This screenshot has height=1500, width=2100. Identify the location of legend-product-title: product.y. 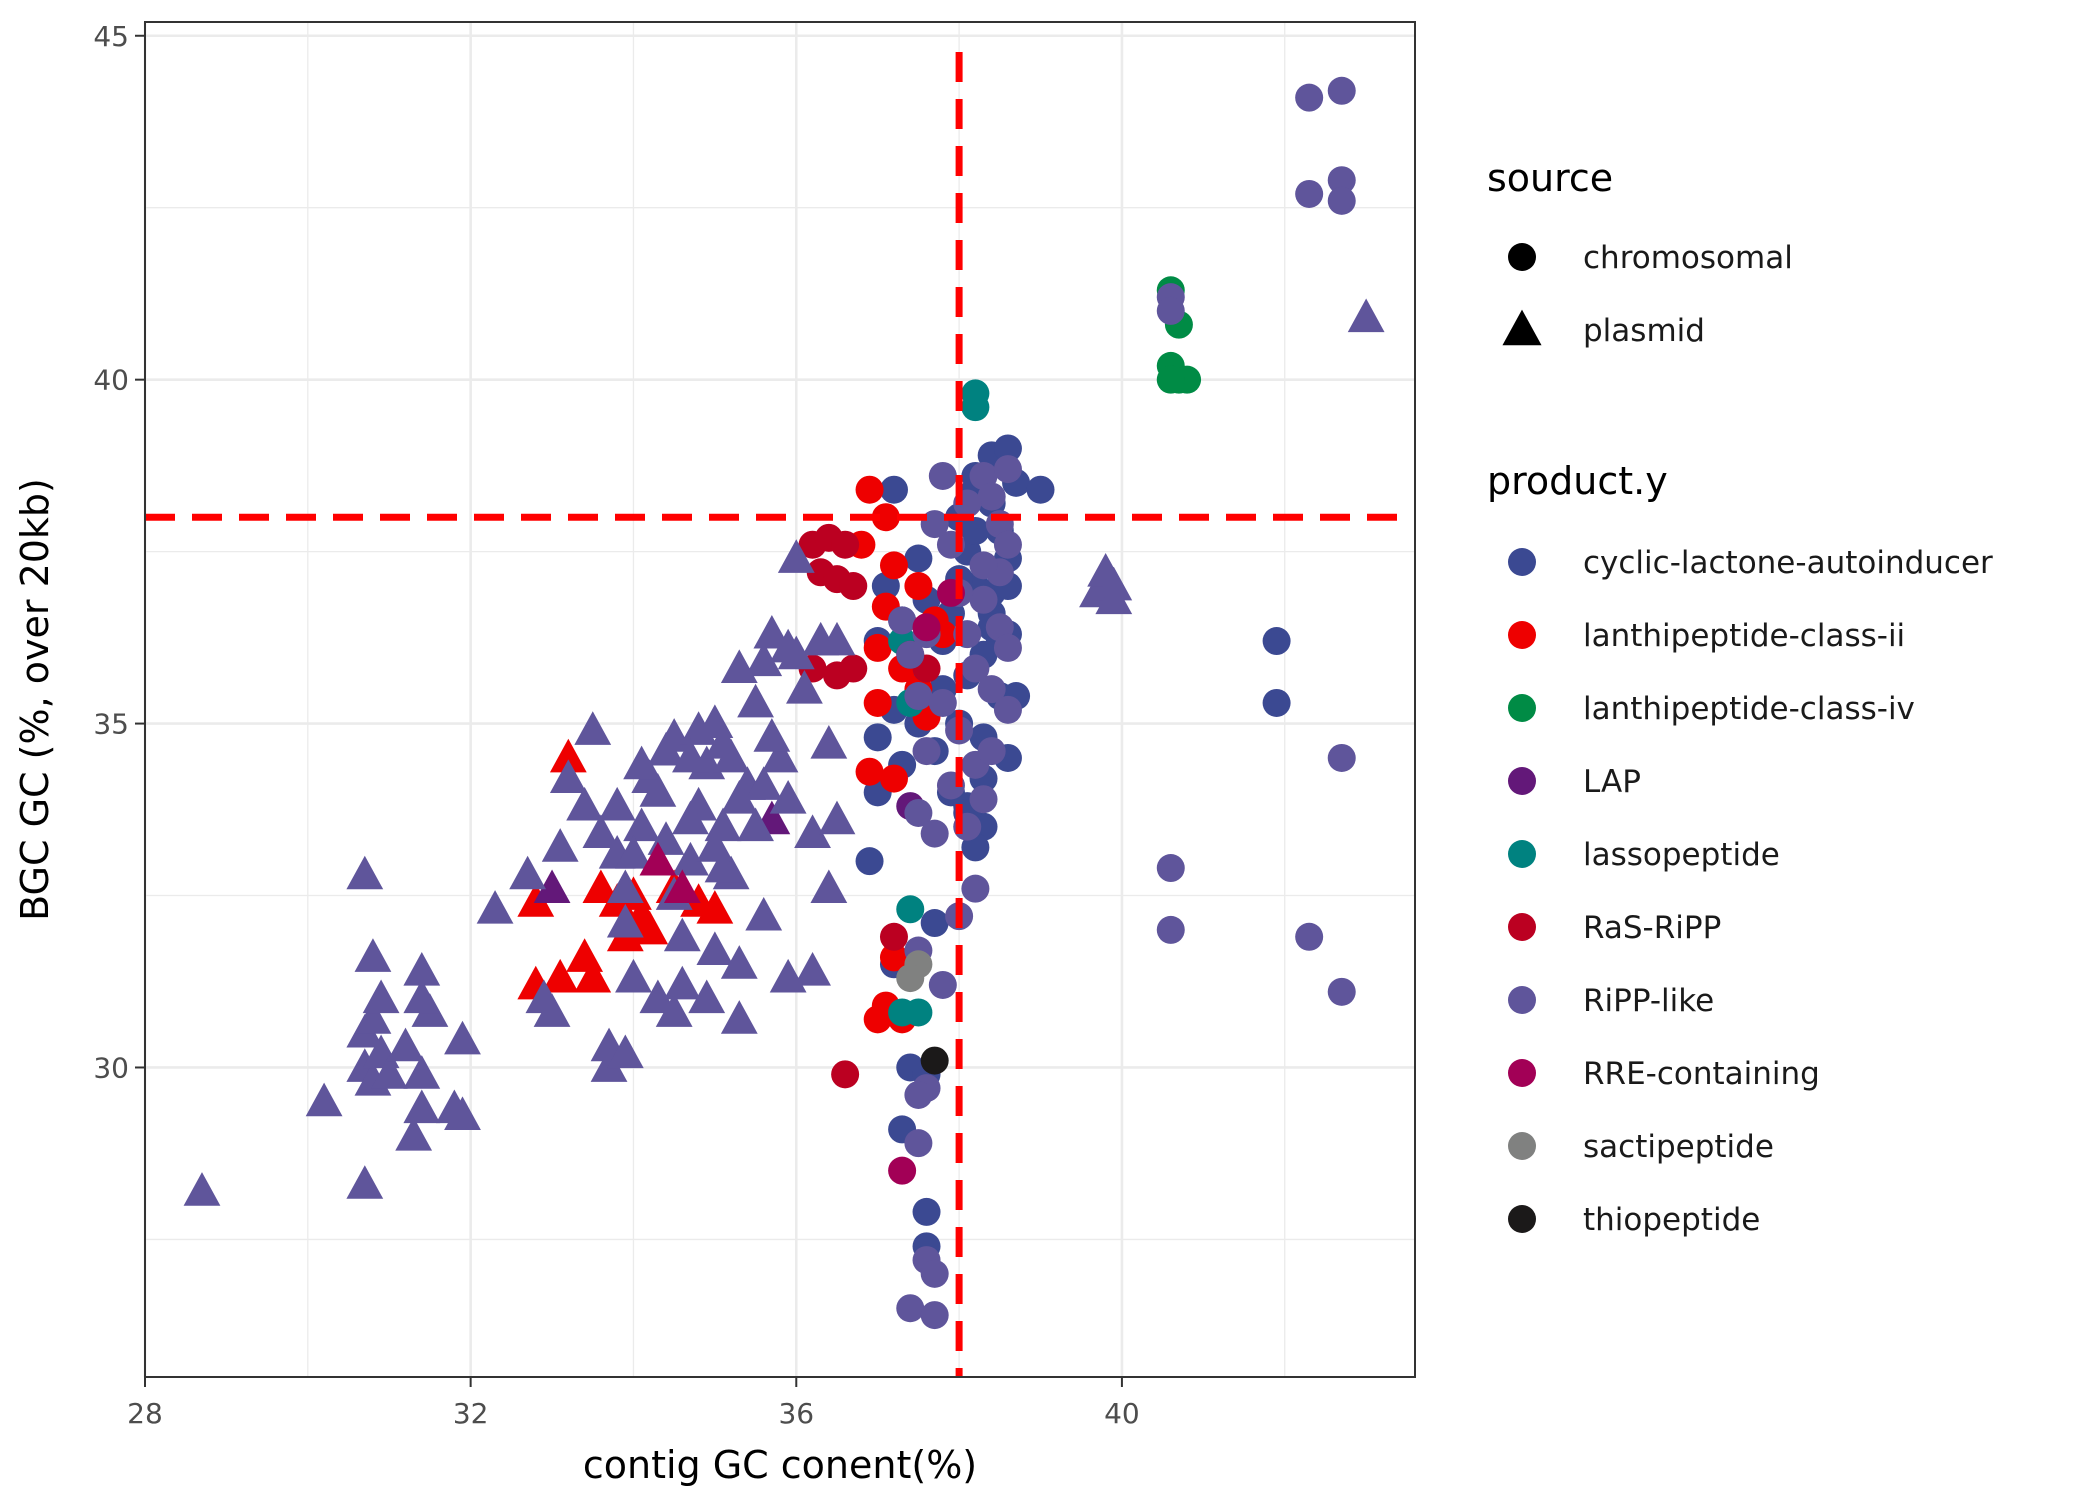
(1577, 481).